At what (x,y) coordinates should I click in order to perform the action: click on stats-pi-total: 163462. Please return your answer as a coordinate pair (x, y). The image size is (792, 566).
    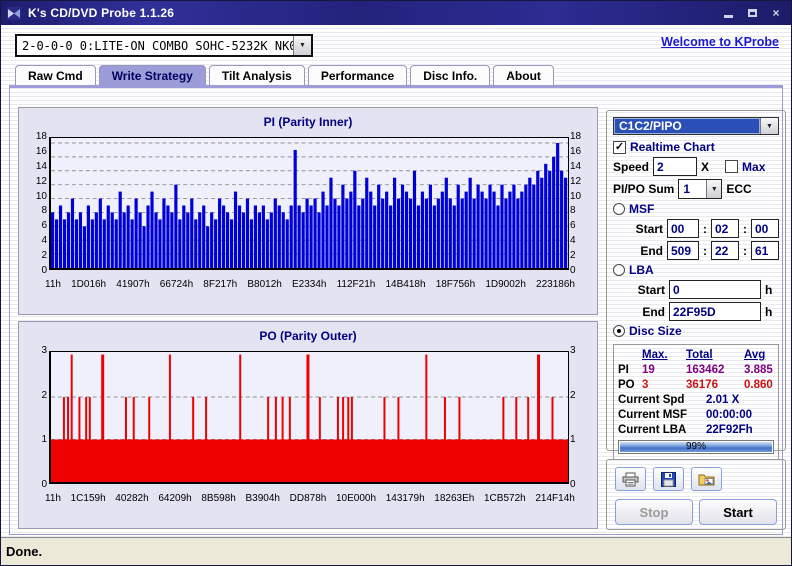
    Looking at the image, I should click on (705, 370).